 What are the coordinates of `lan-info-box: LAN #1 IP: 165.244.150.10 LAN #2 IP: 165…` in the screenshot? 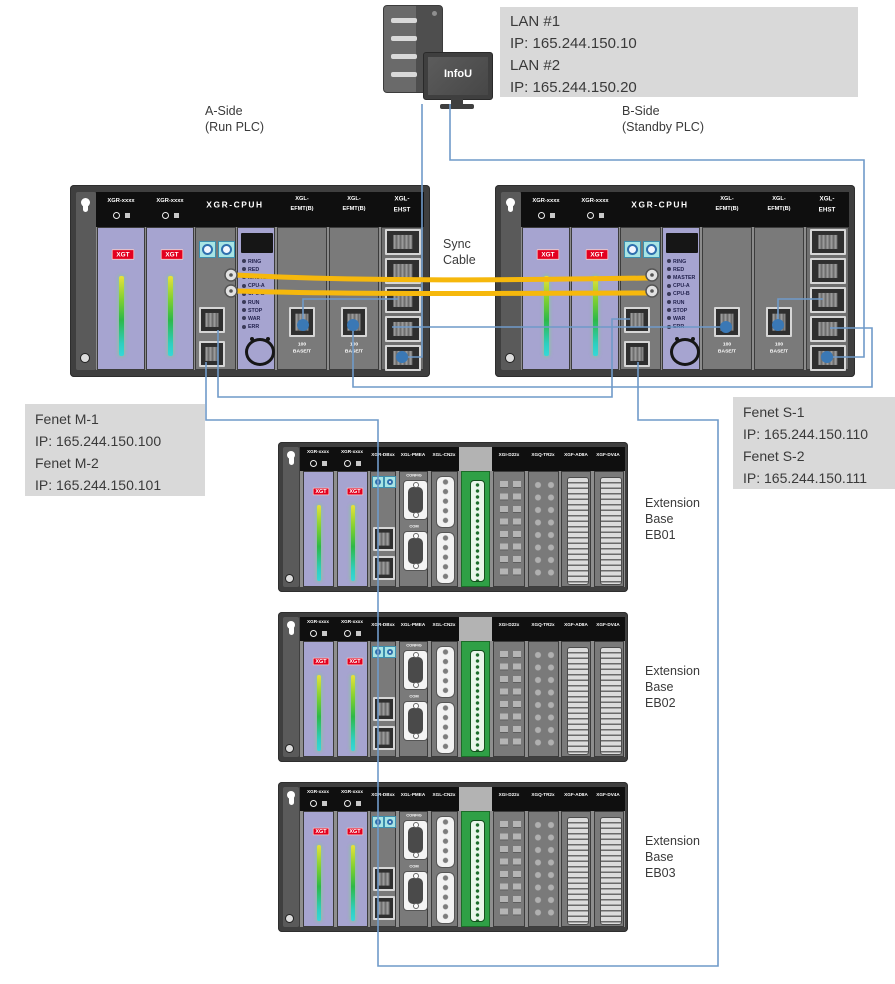 It's located at (679, 52).